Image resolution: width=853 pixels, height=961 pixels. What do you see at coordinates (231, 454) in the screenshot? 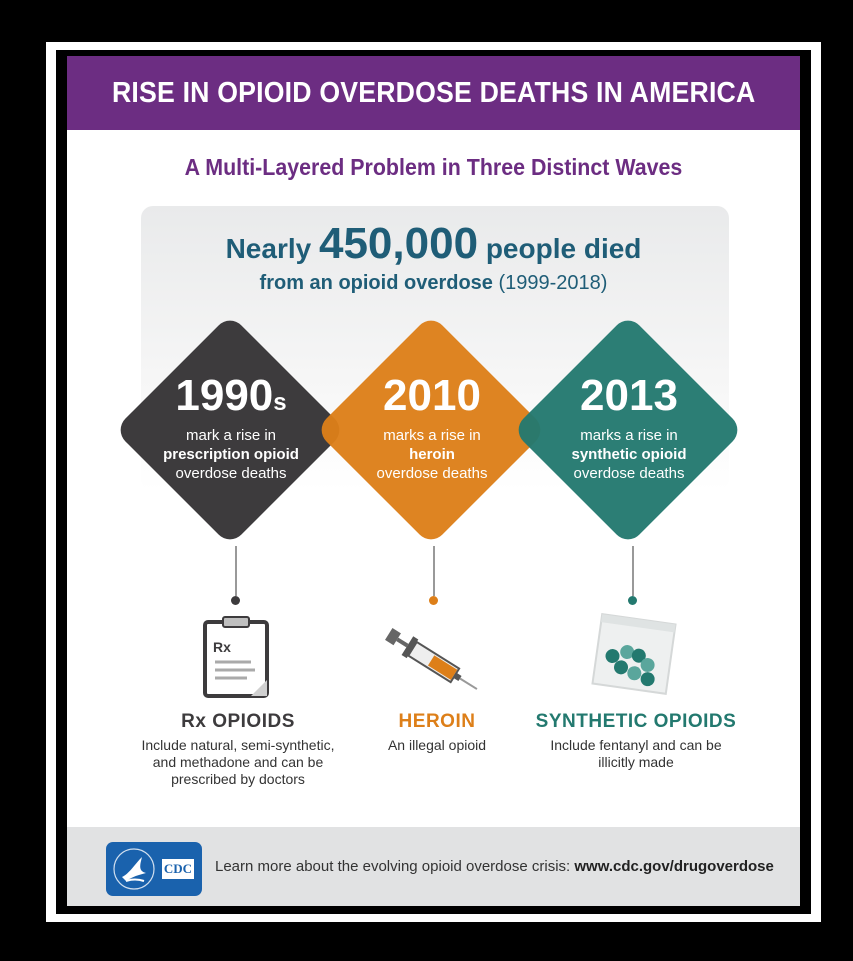
I see `wave-line2: prescription opioid` at bounding box center [231, 454].